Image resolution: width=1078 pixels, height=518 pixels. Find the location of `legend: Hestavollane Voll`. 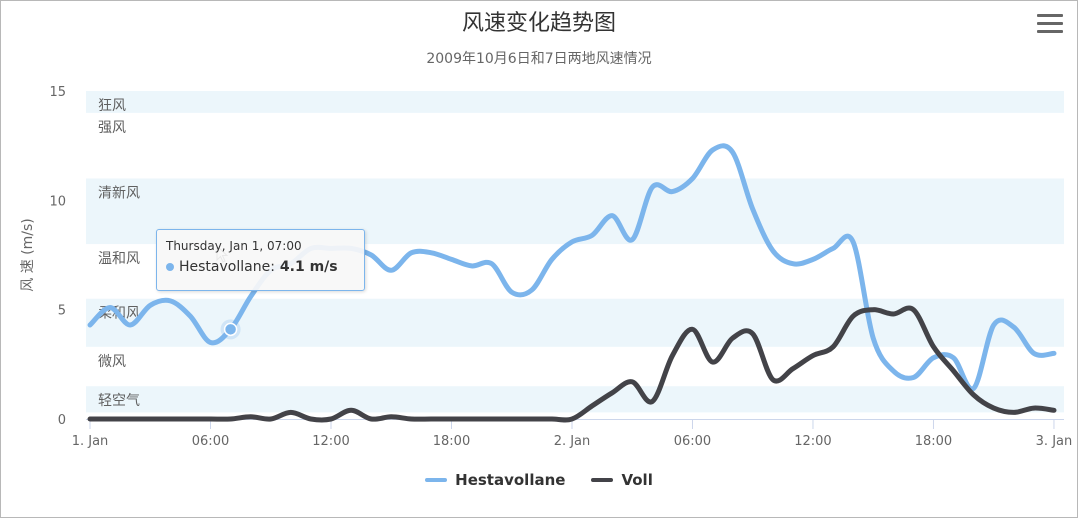

legend: Hestavollane Voll is located at coordinates (539, 480).